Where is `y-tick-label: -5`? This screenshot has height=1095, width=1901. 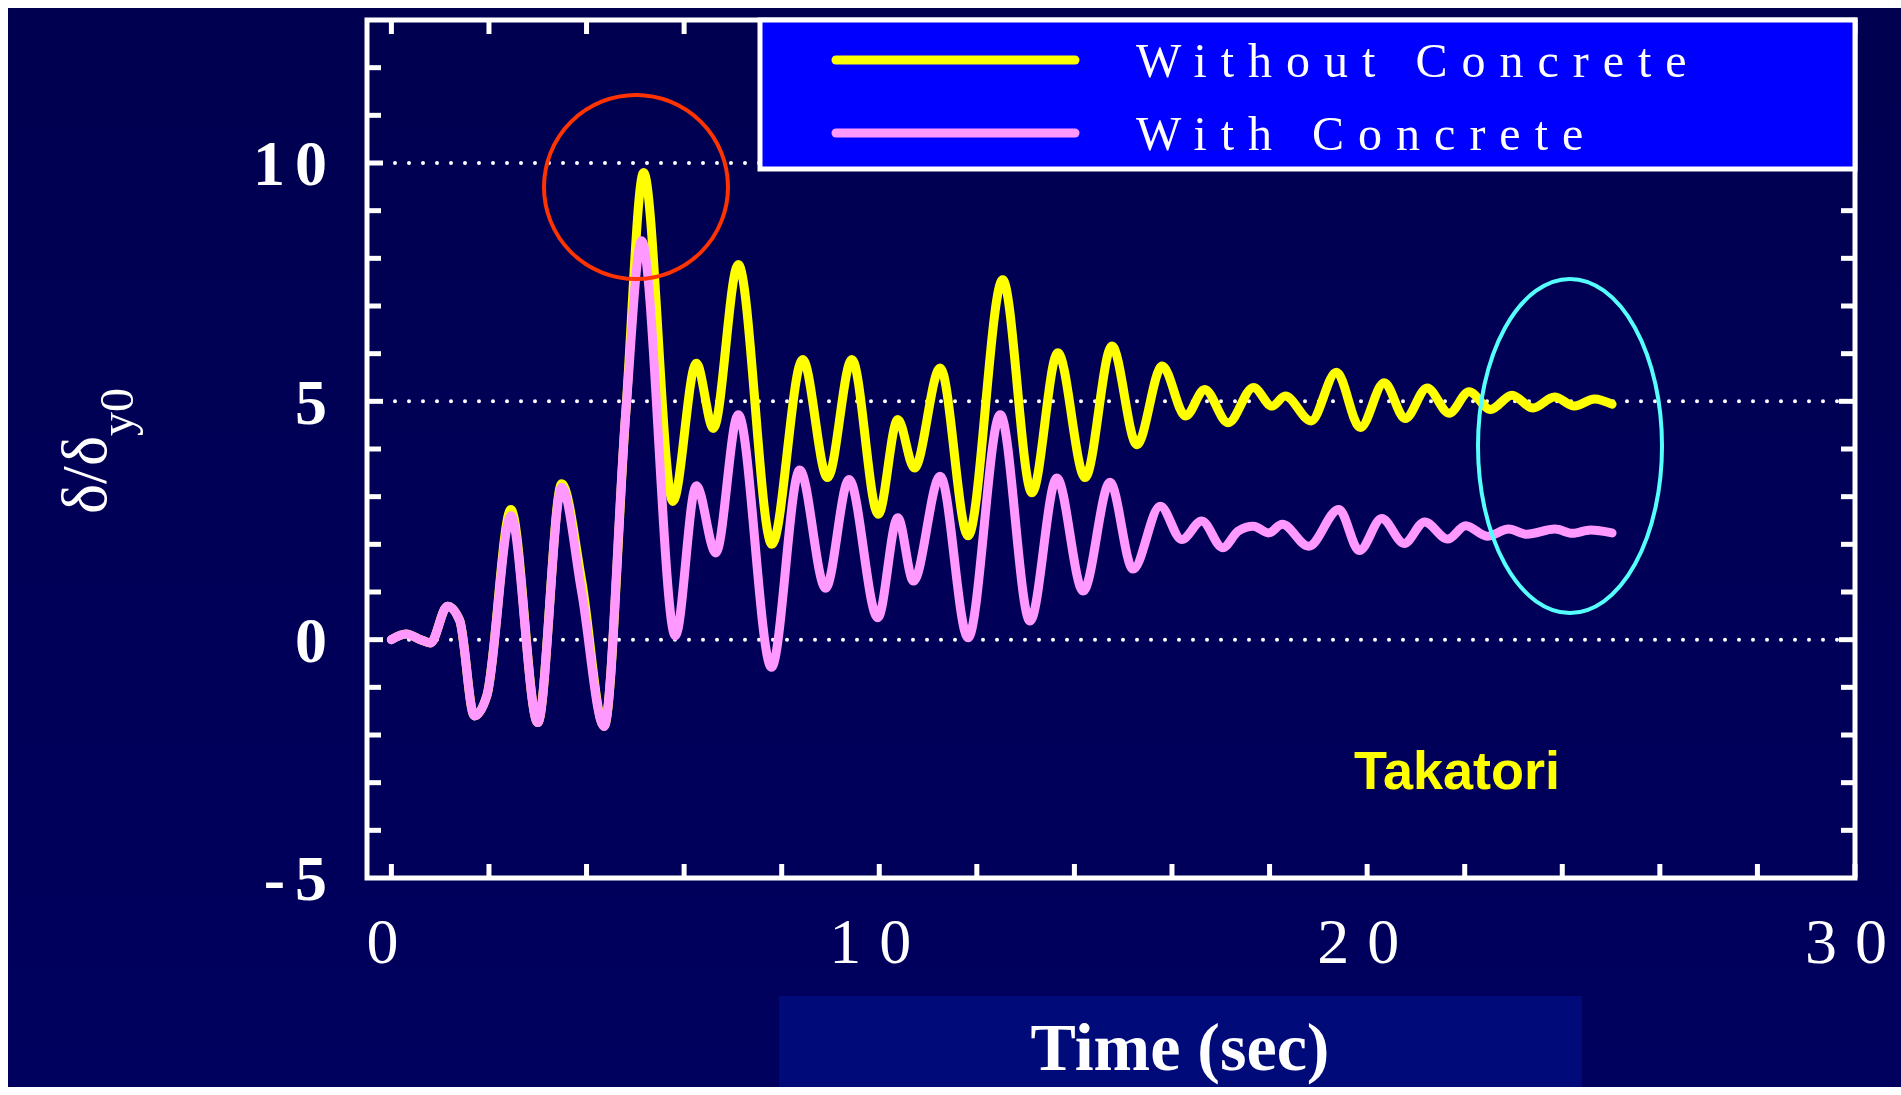
y-tick-label: -5 is located at coordinates (300, 879).